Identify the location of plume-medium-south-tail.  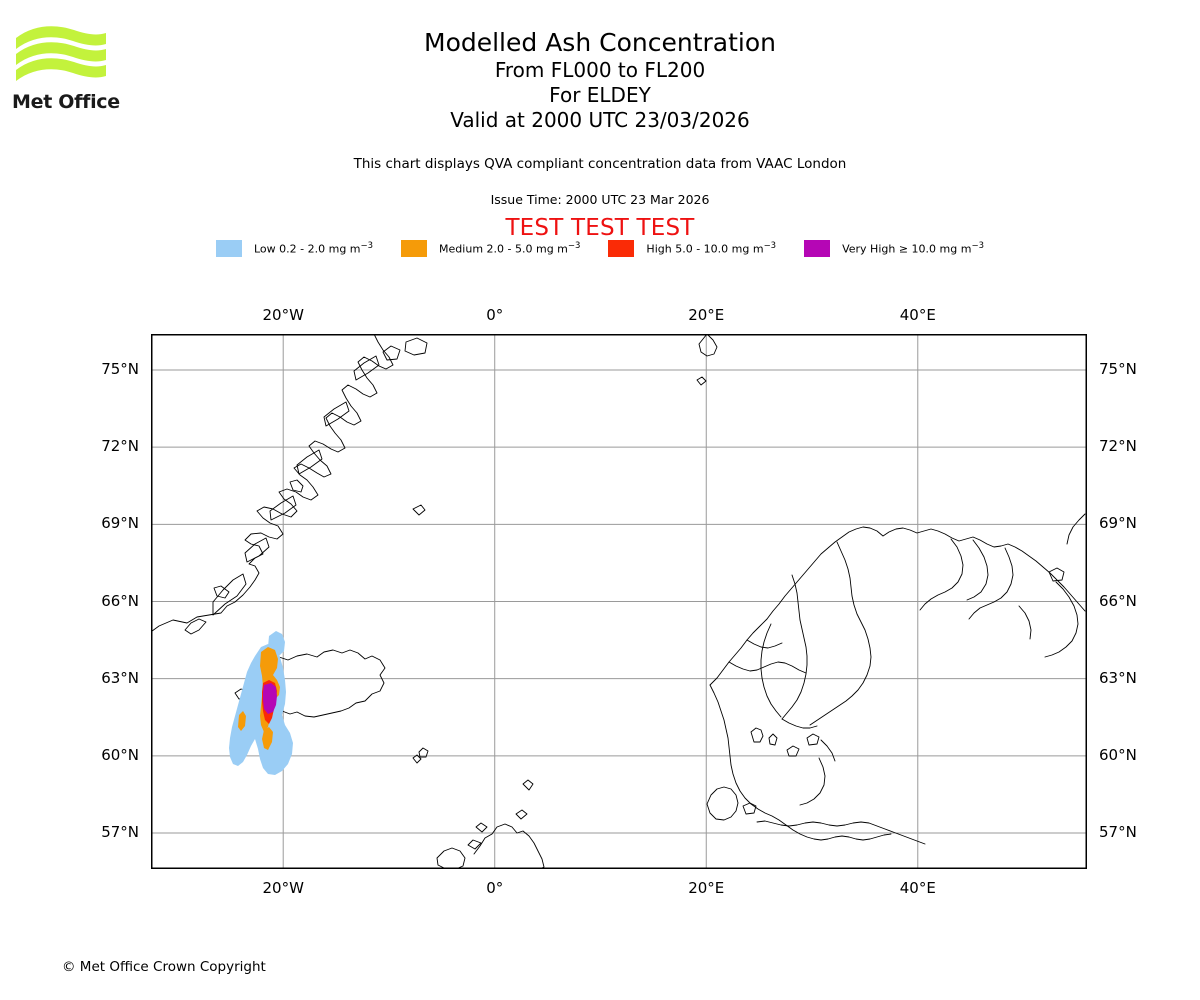
(267, 738).